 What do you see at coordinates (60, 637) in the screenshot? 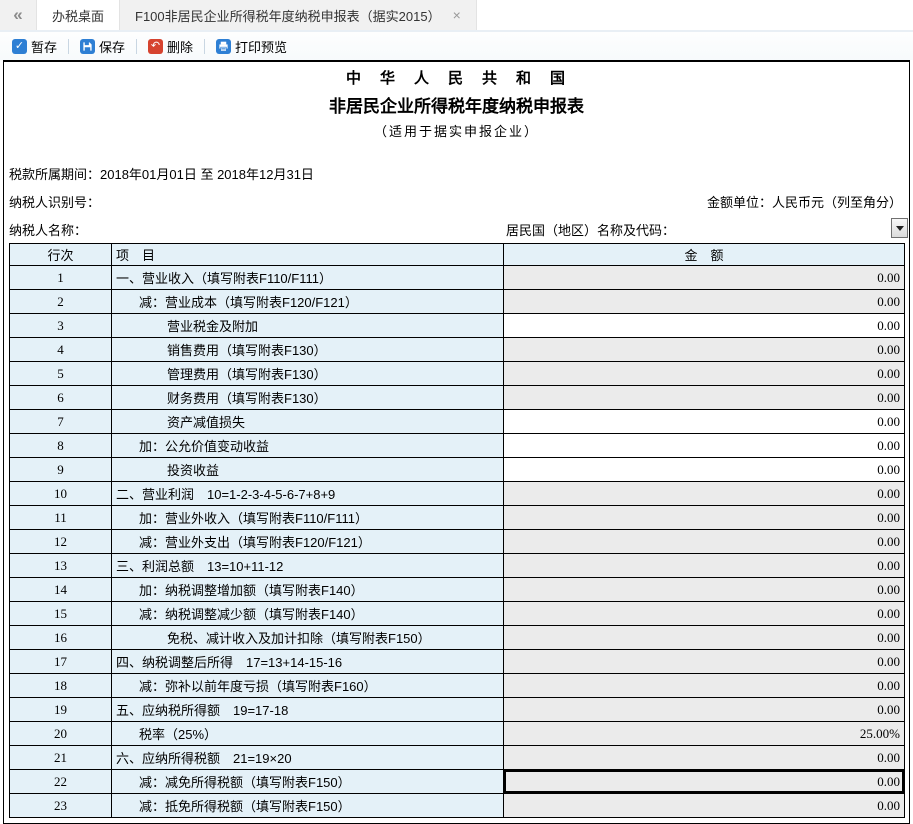
I see `row-line-number: 16` at bounding box center [60, 637].